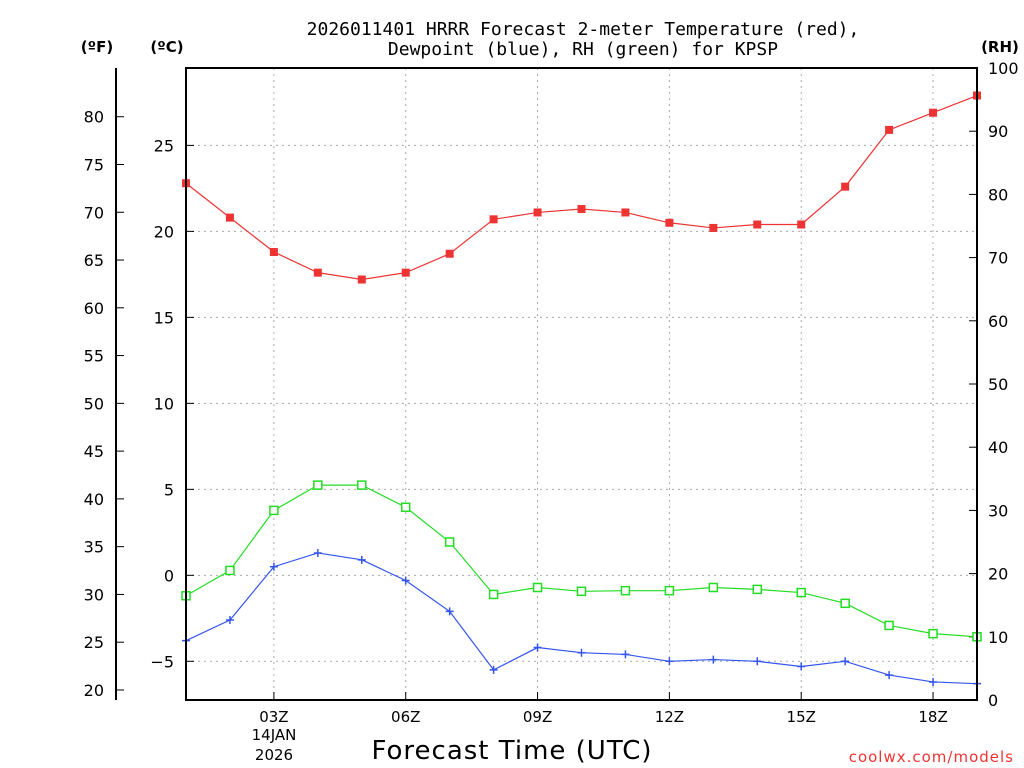  Describe the element at coordinates (274, 755) in the screenshot. I see `date-label-year: 2026` at that location.